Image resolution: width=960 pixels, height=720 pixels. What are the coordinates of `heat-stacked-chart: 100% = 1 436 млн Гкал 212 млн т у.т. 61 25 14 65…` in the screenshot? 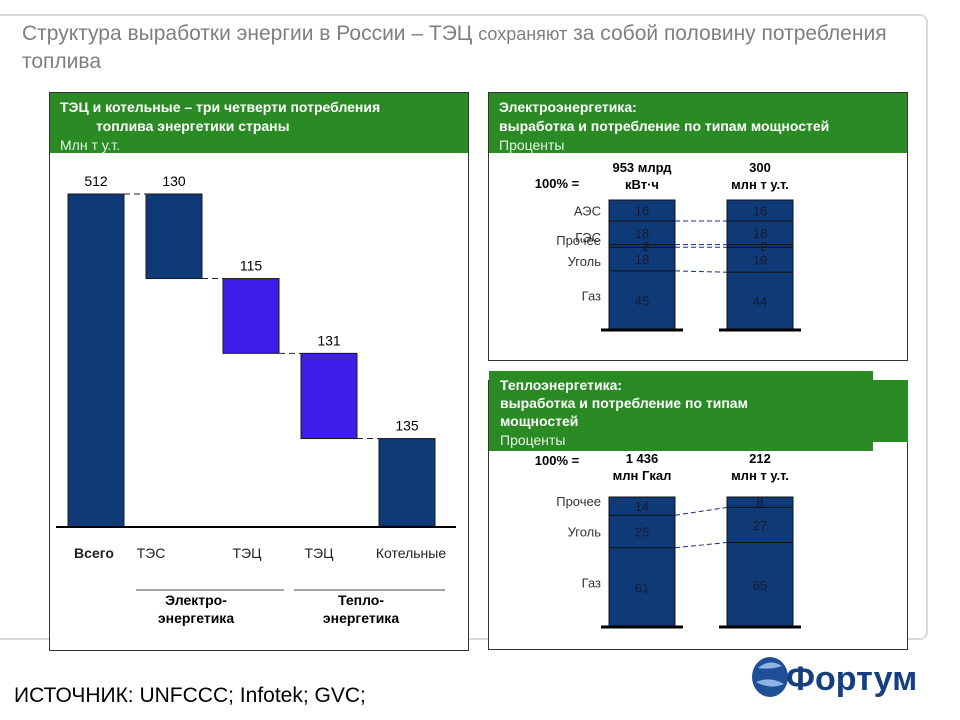 It's located at (668, 540).